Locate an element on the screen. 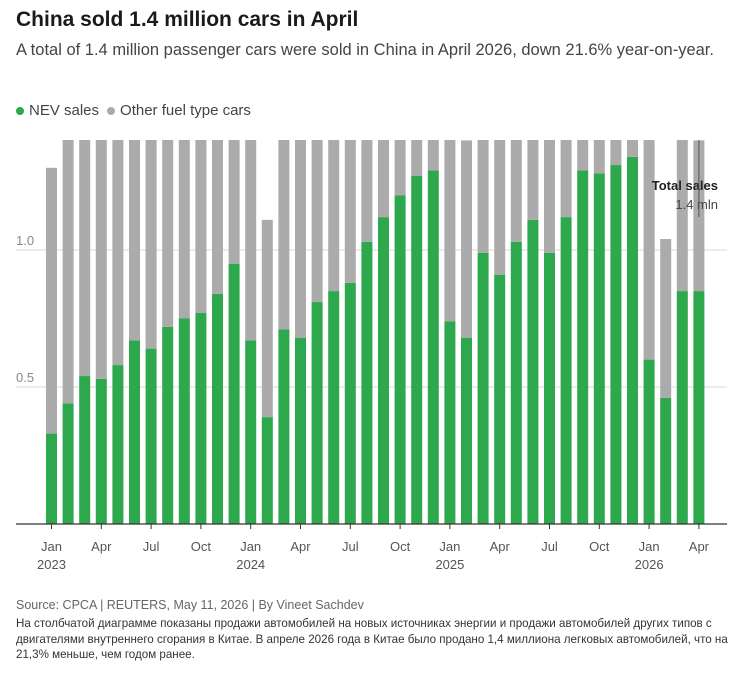 The image size is (743, 680). x-tick-year-label: 2024 is located at coordinates (250, 564).